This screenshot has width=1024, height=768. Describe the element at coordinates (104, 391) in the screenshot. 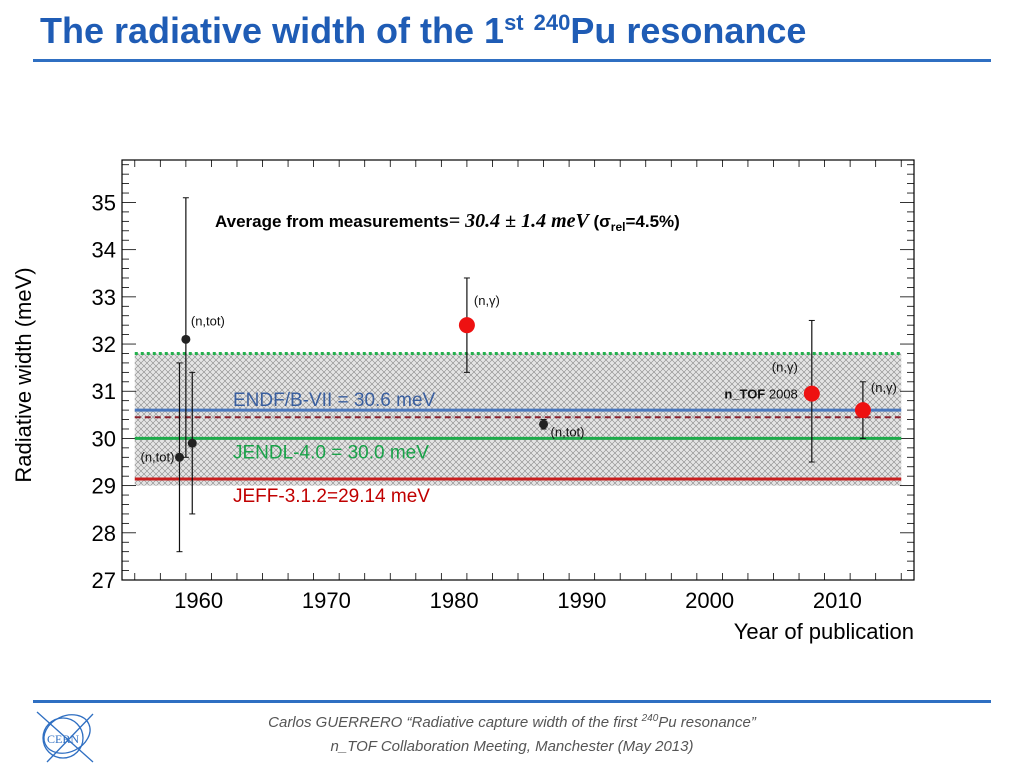

I see `y-tick-label: 31` at that location.